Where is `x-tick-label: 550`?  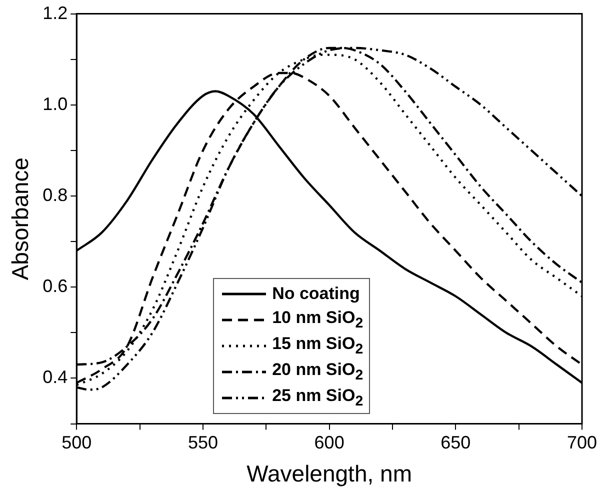 x-tick-label: 550 is located at coordinates (203, 442).